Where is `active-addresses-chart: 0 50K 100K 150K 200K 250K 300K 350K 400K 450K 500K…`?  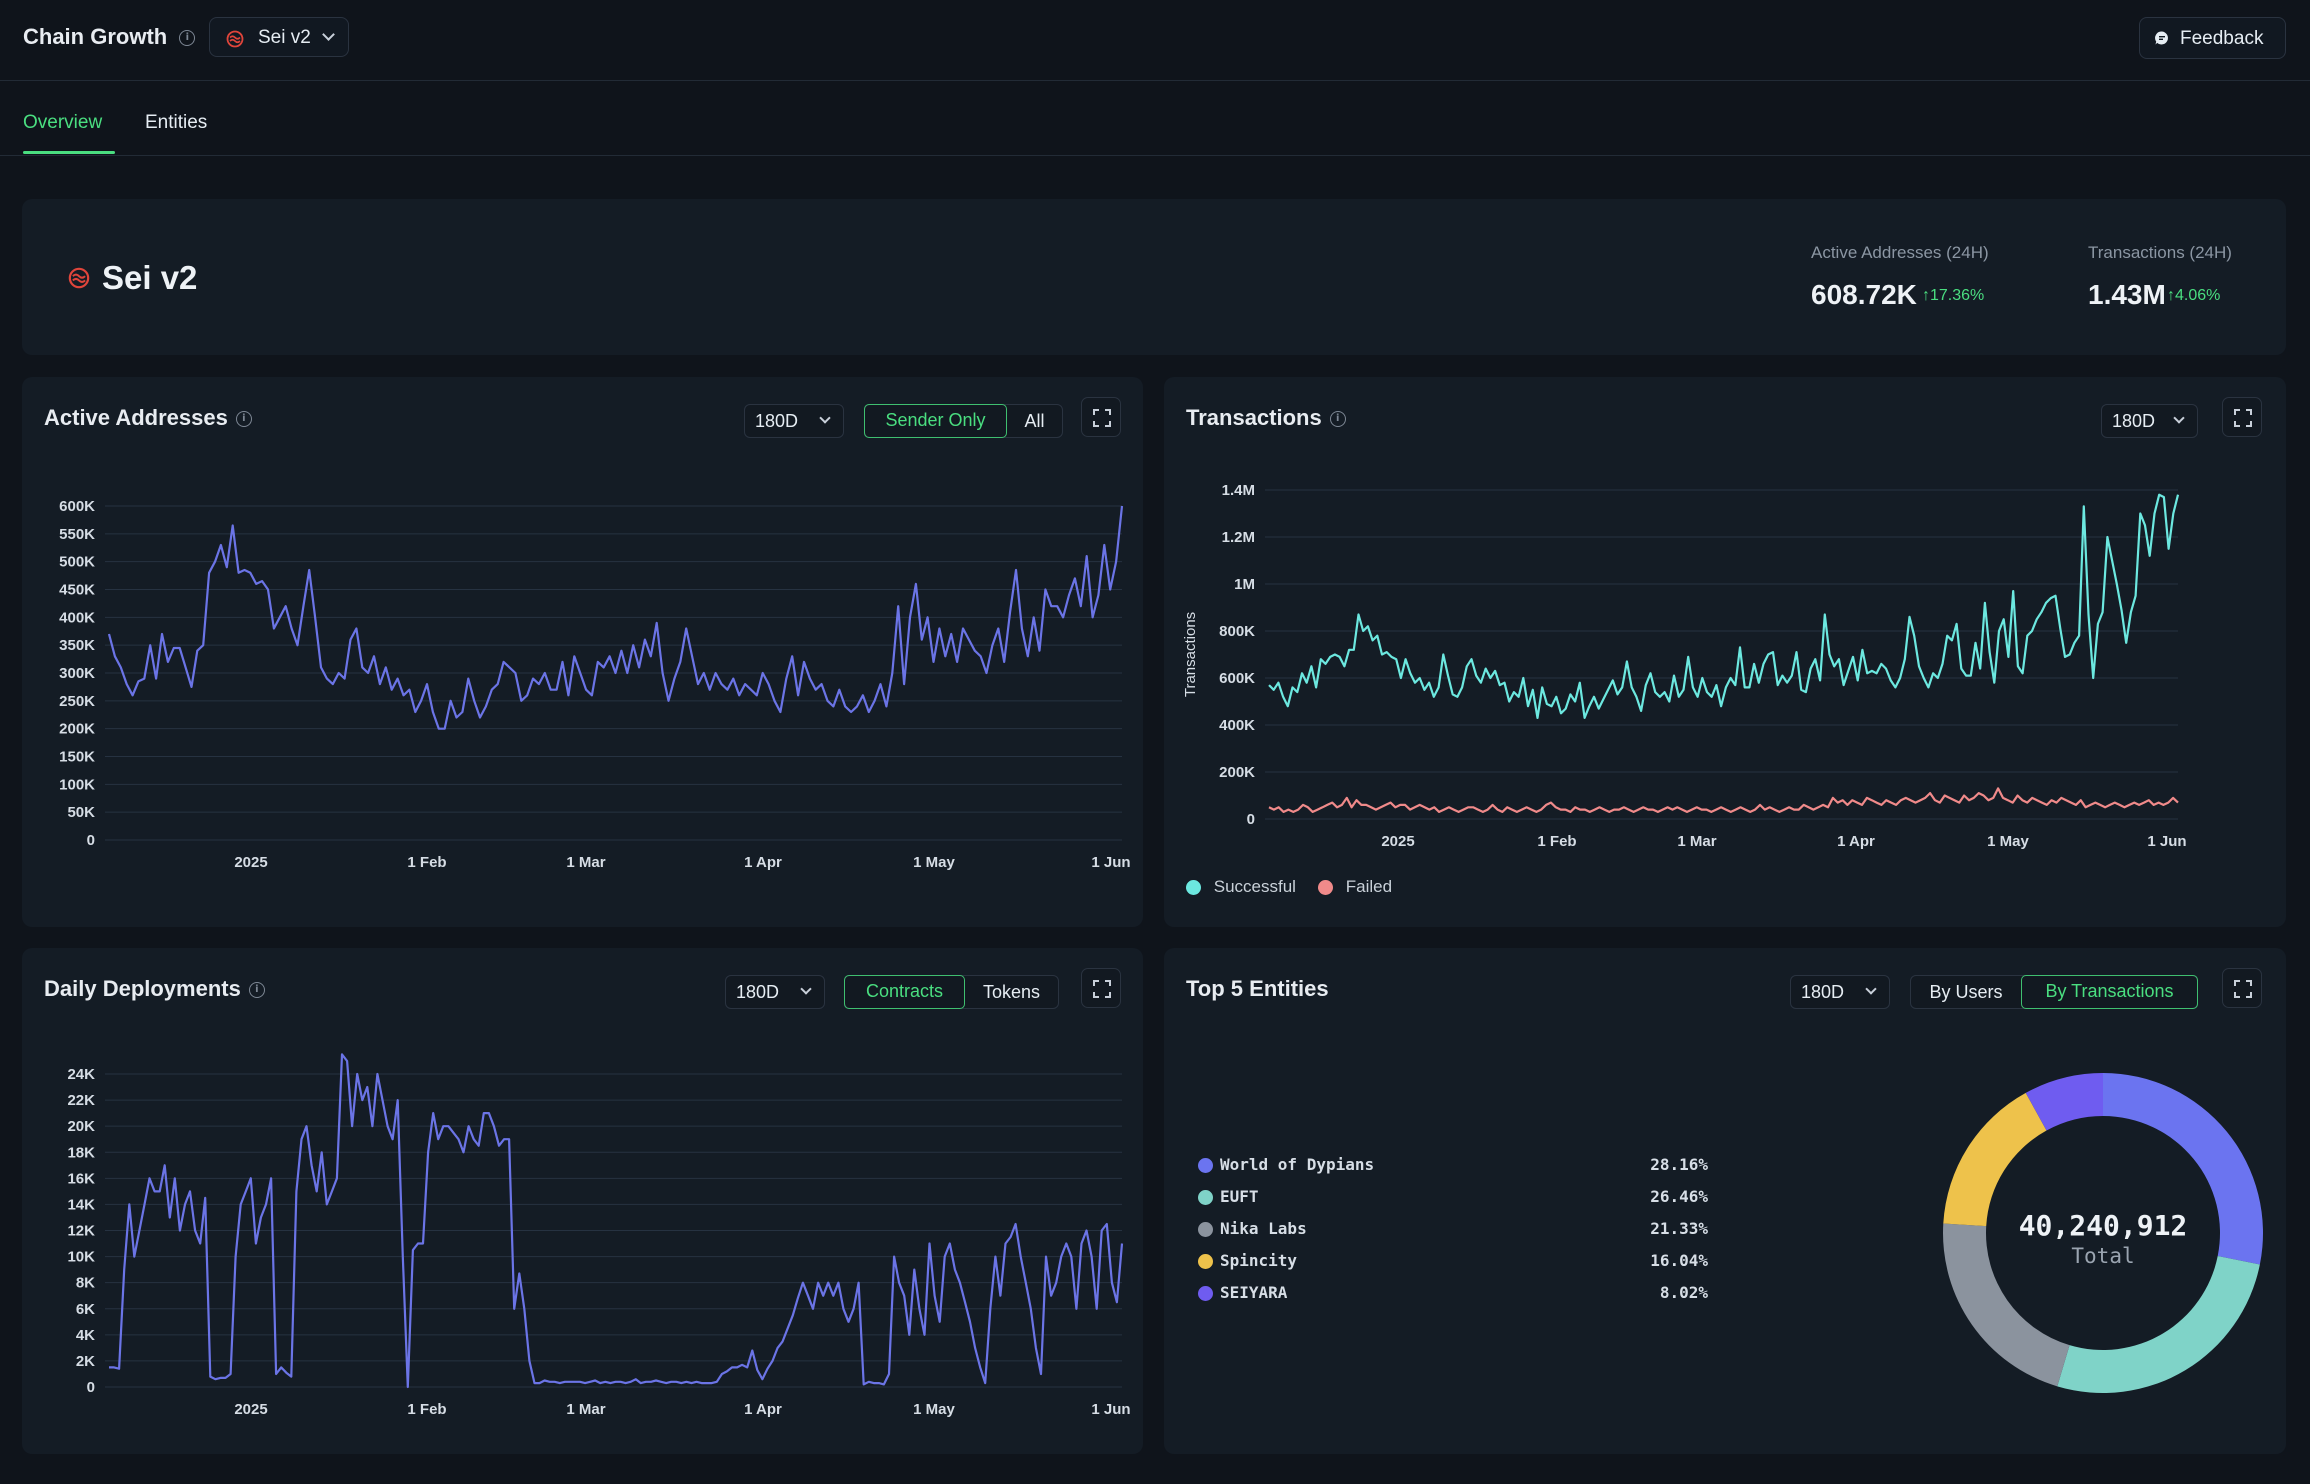
active-addresses-chart: 0 50K 100K 150K 200K 250K 300K 350K 400K 450K 500K… is located at coordinates (594, 684).